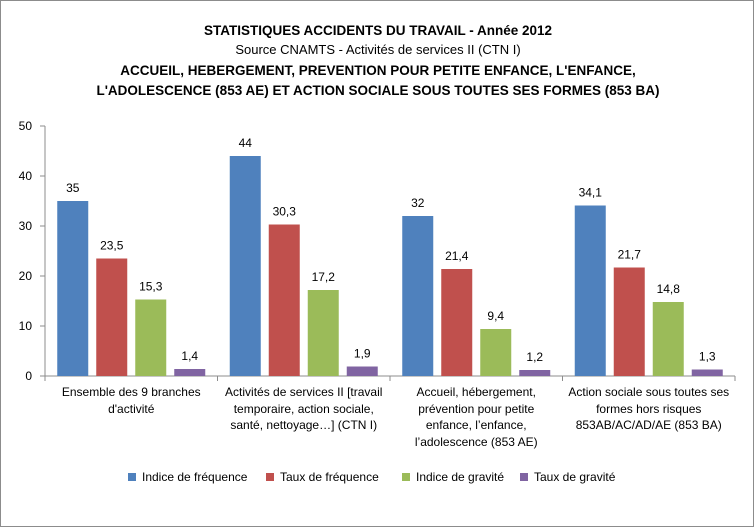  What do you see at coordinates (28, 376) in the screenshot?
I see `y-tick-label: 0` at bounding box center [28, 376].